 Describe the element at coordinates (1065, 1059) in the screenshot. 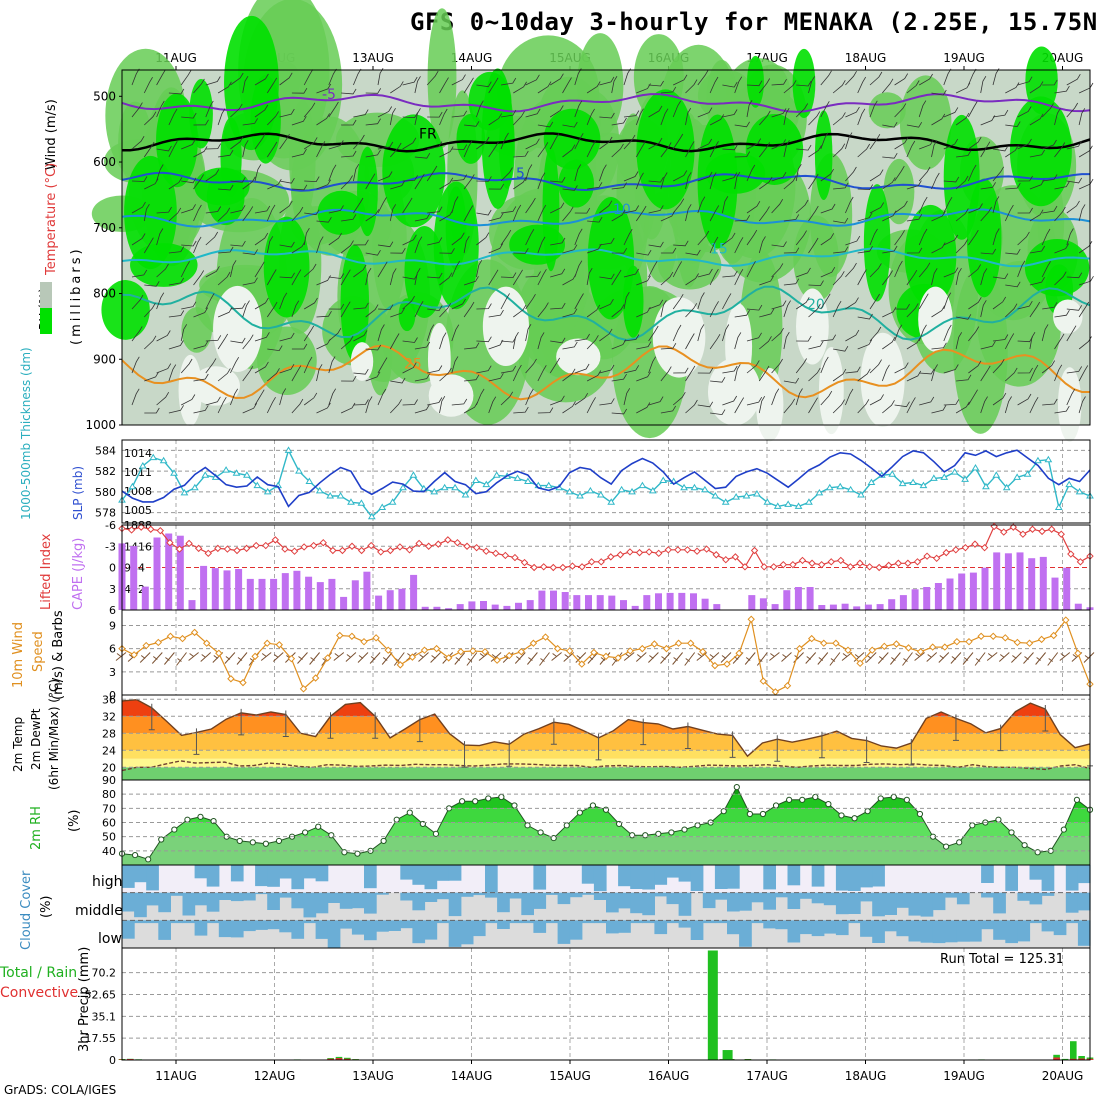

I see `precip-rain-bar` at that location.